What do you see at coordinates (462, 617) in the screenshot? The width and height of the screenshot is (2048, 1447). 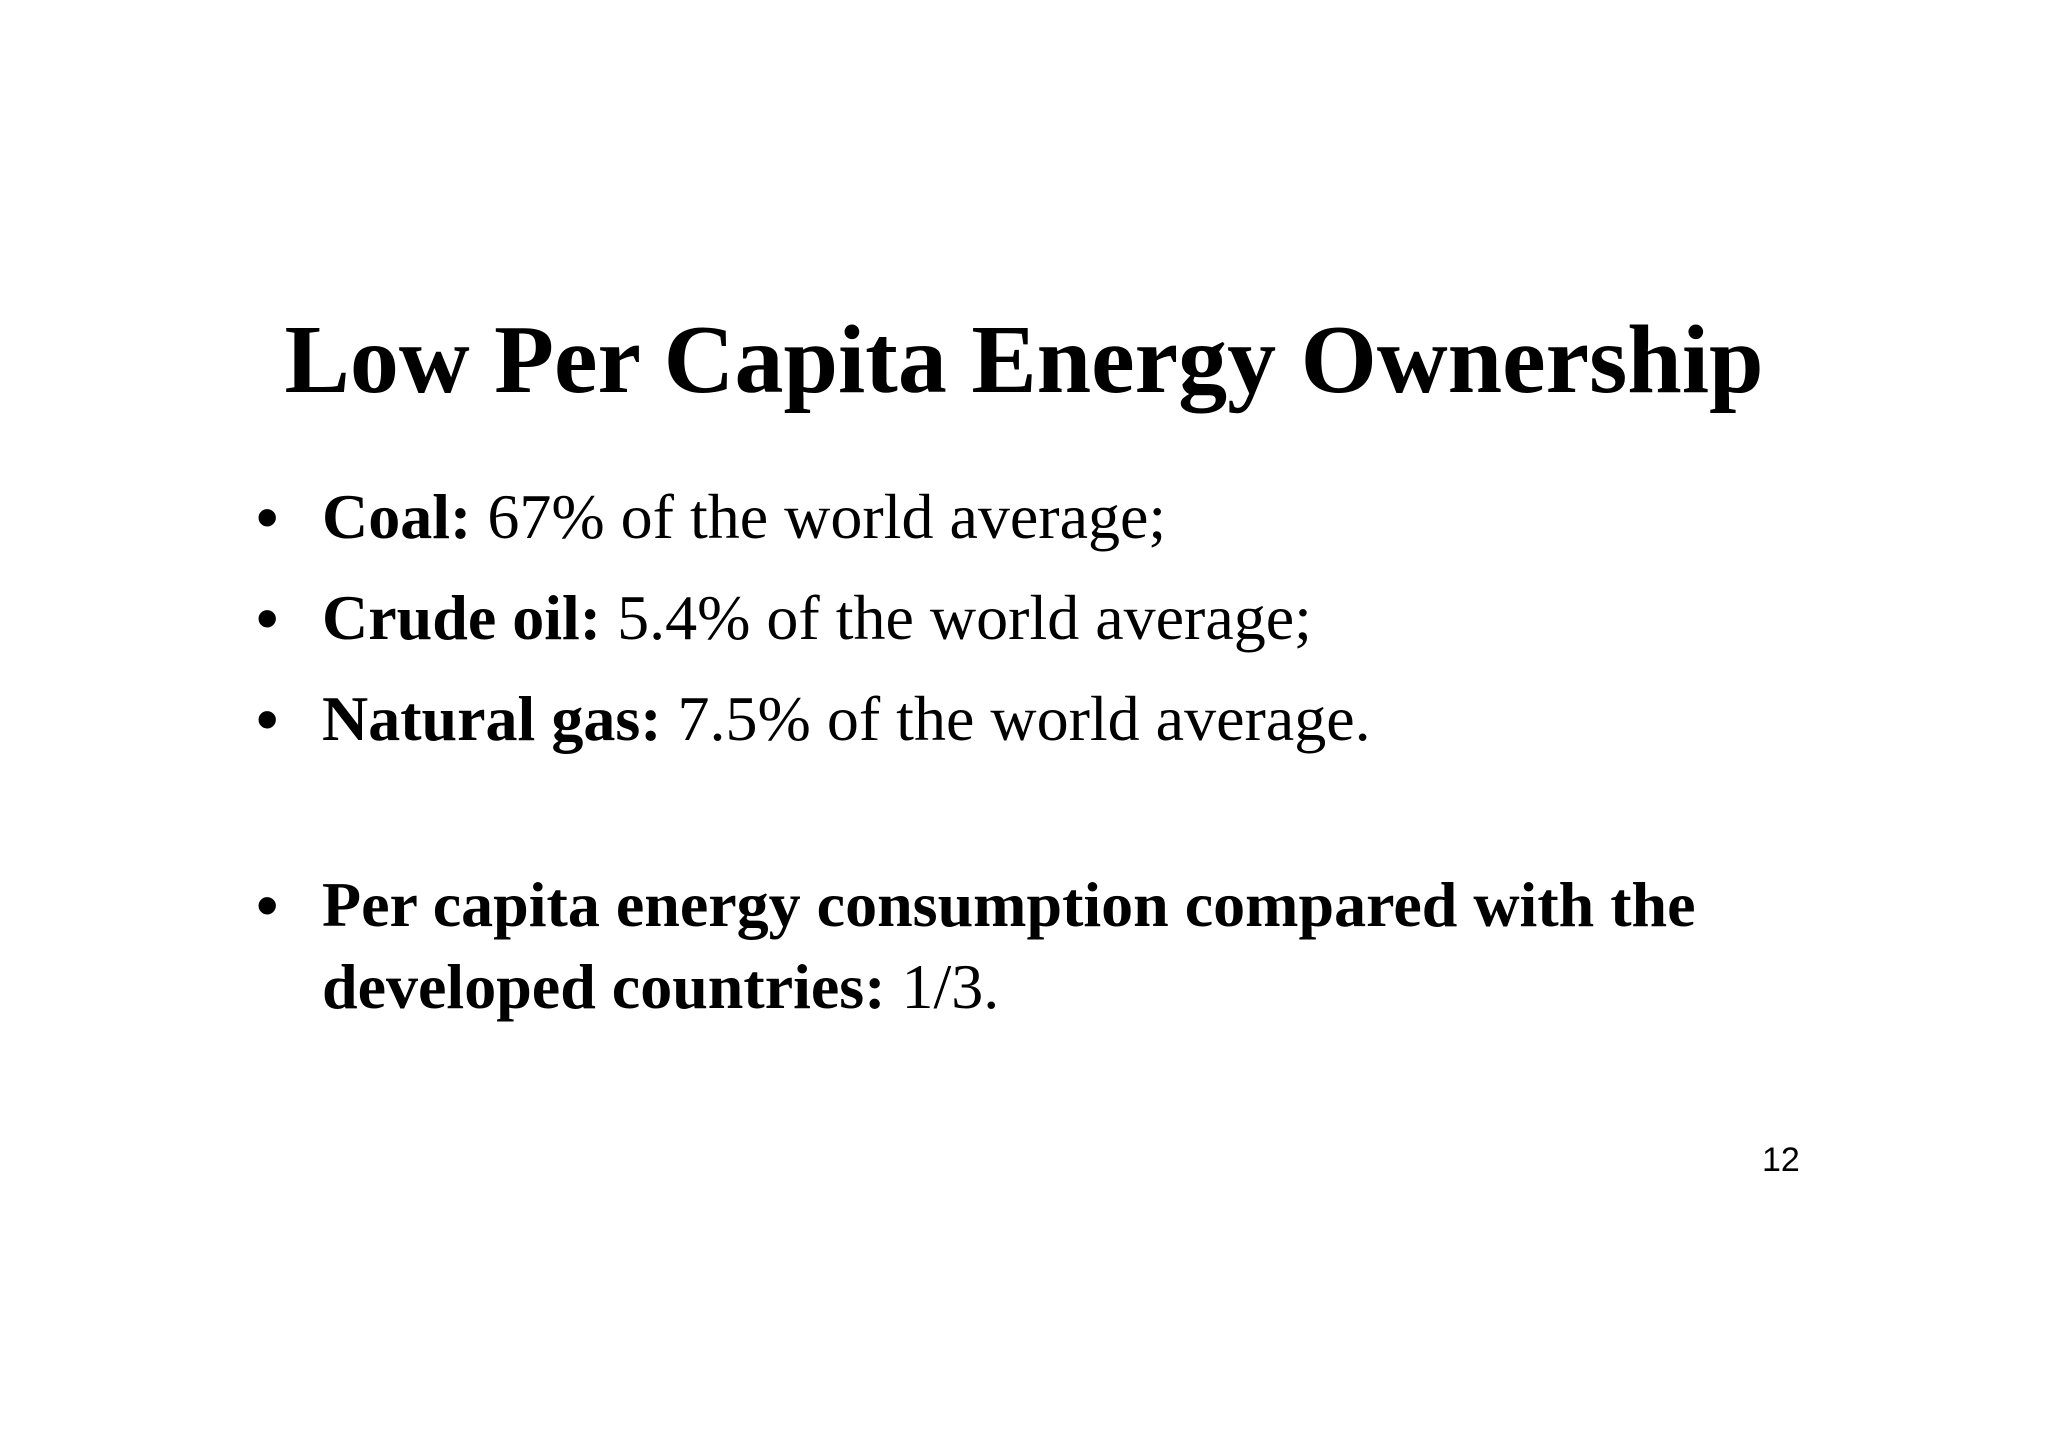 I see `bullet-label: Crude oil:` at bounding box center [462, 617].